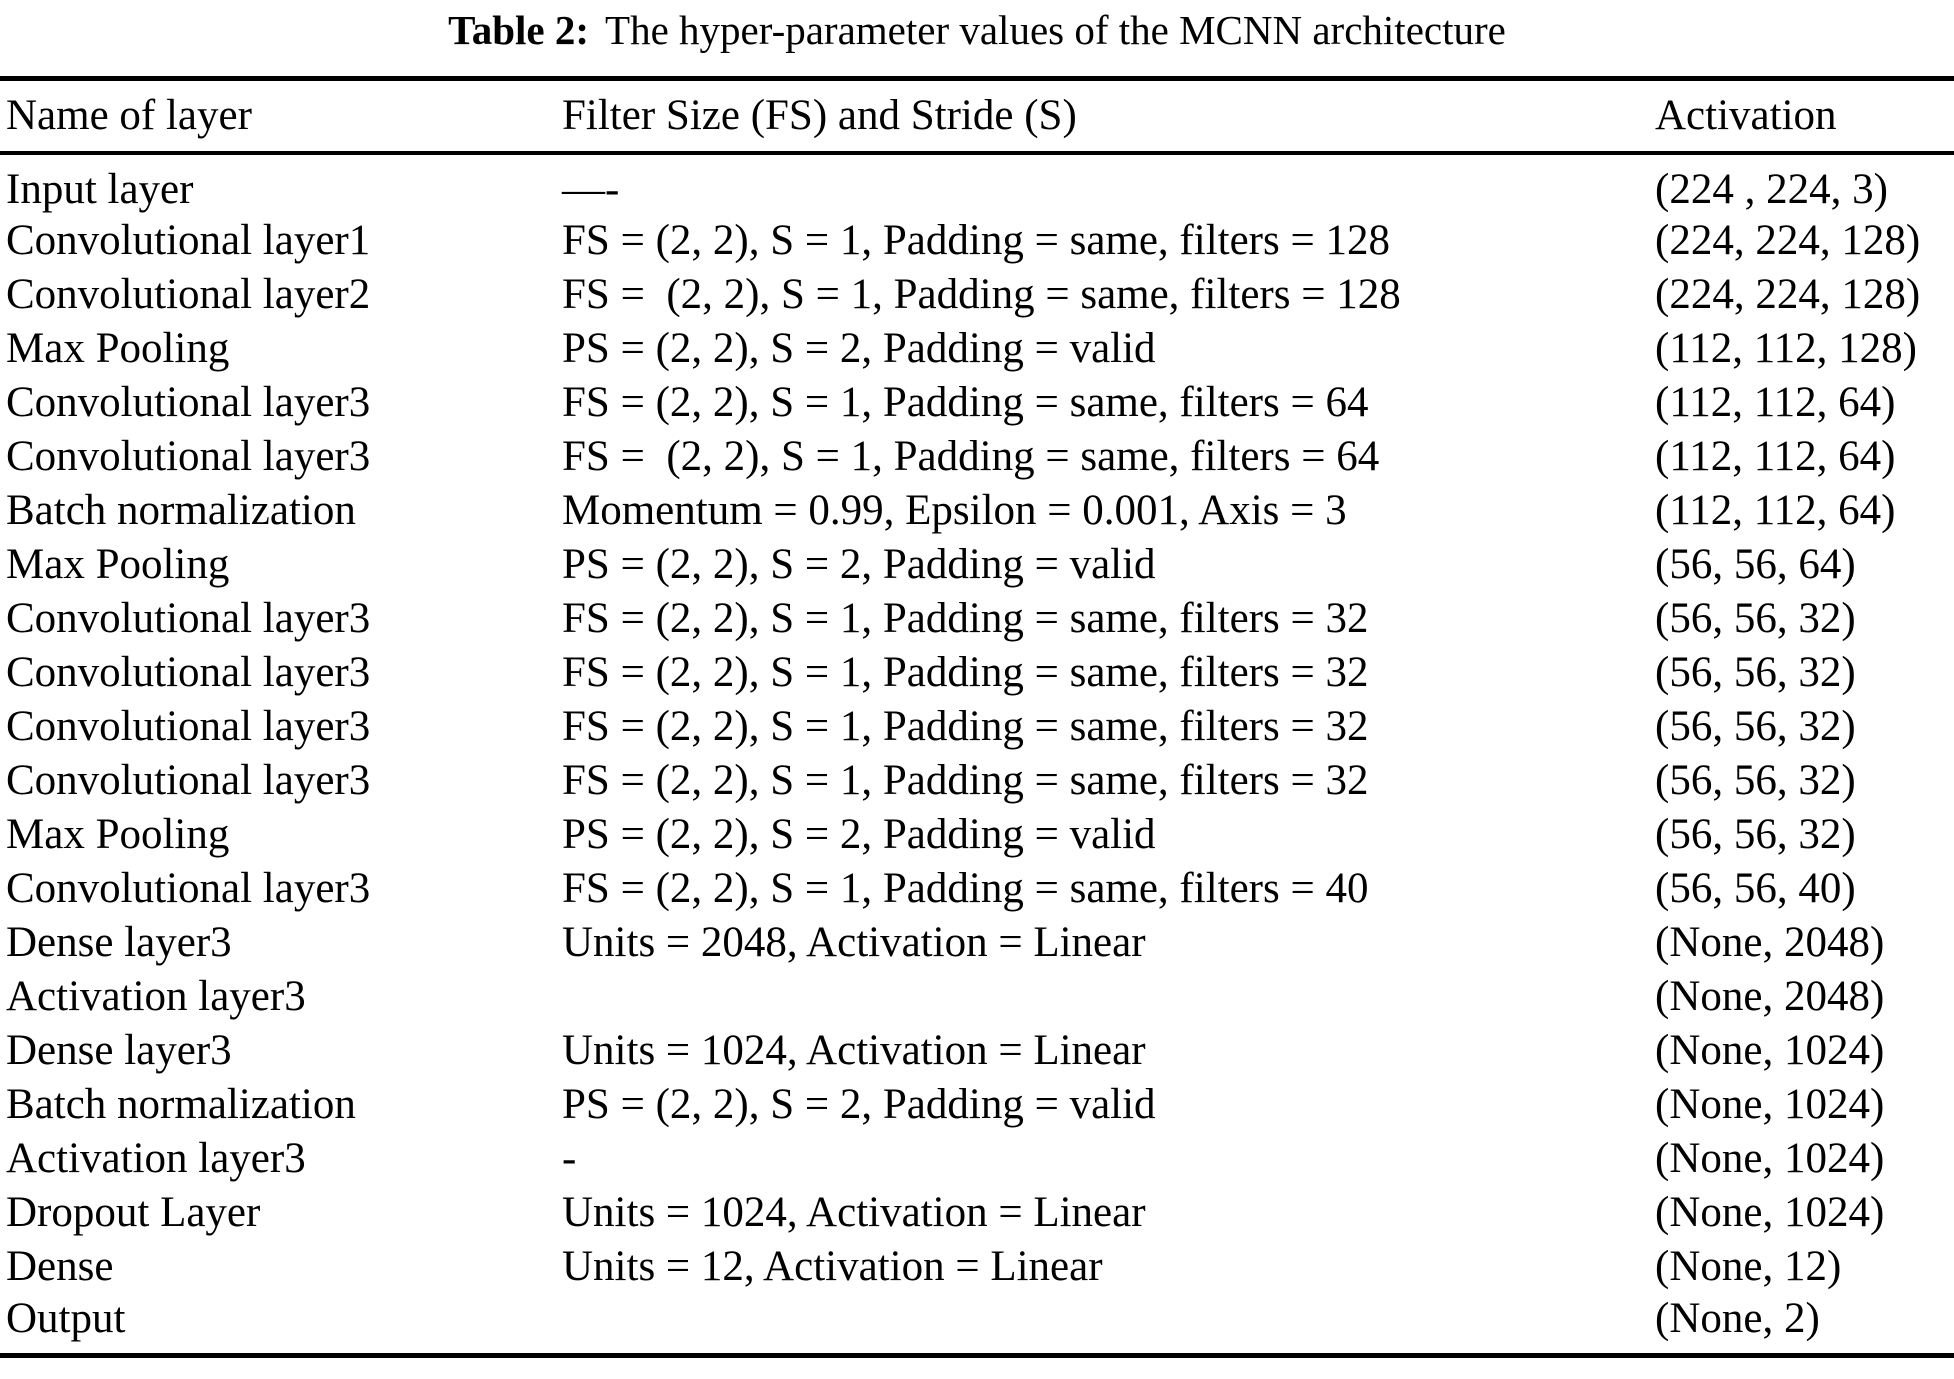 The height and width of the screenshot is (1379, 1954). I want to click on activation-cell: (224 , 224, 3), so click(1771, 189).